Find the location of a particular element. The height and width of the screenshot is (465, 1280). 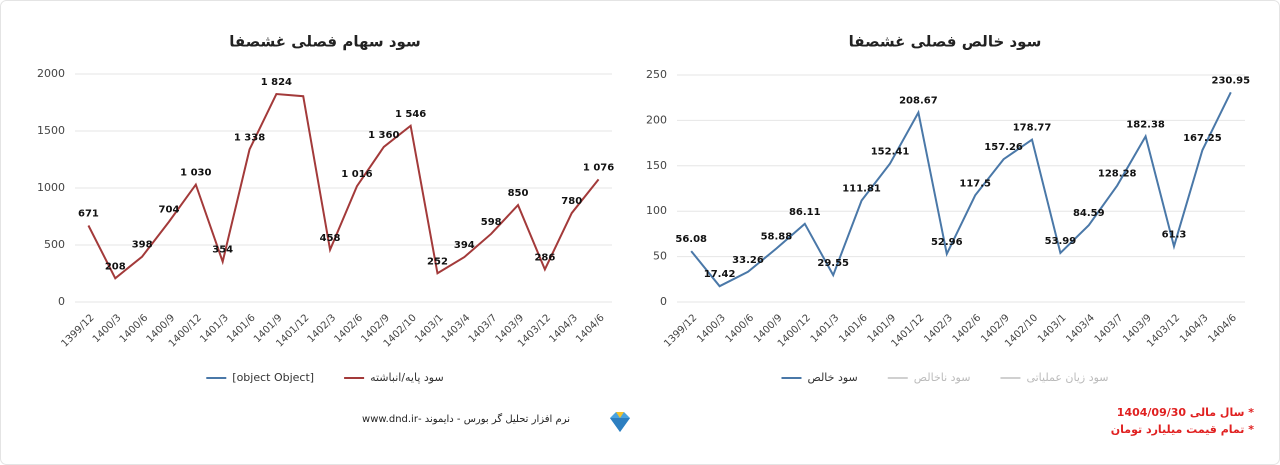

data-label: 117.5 is located at coordinates (975, 183).